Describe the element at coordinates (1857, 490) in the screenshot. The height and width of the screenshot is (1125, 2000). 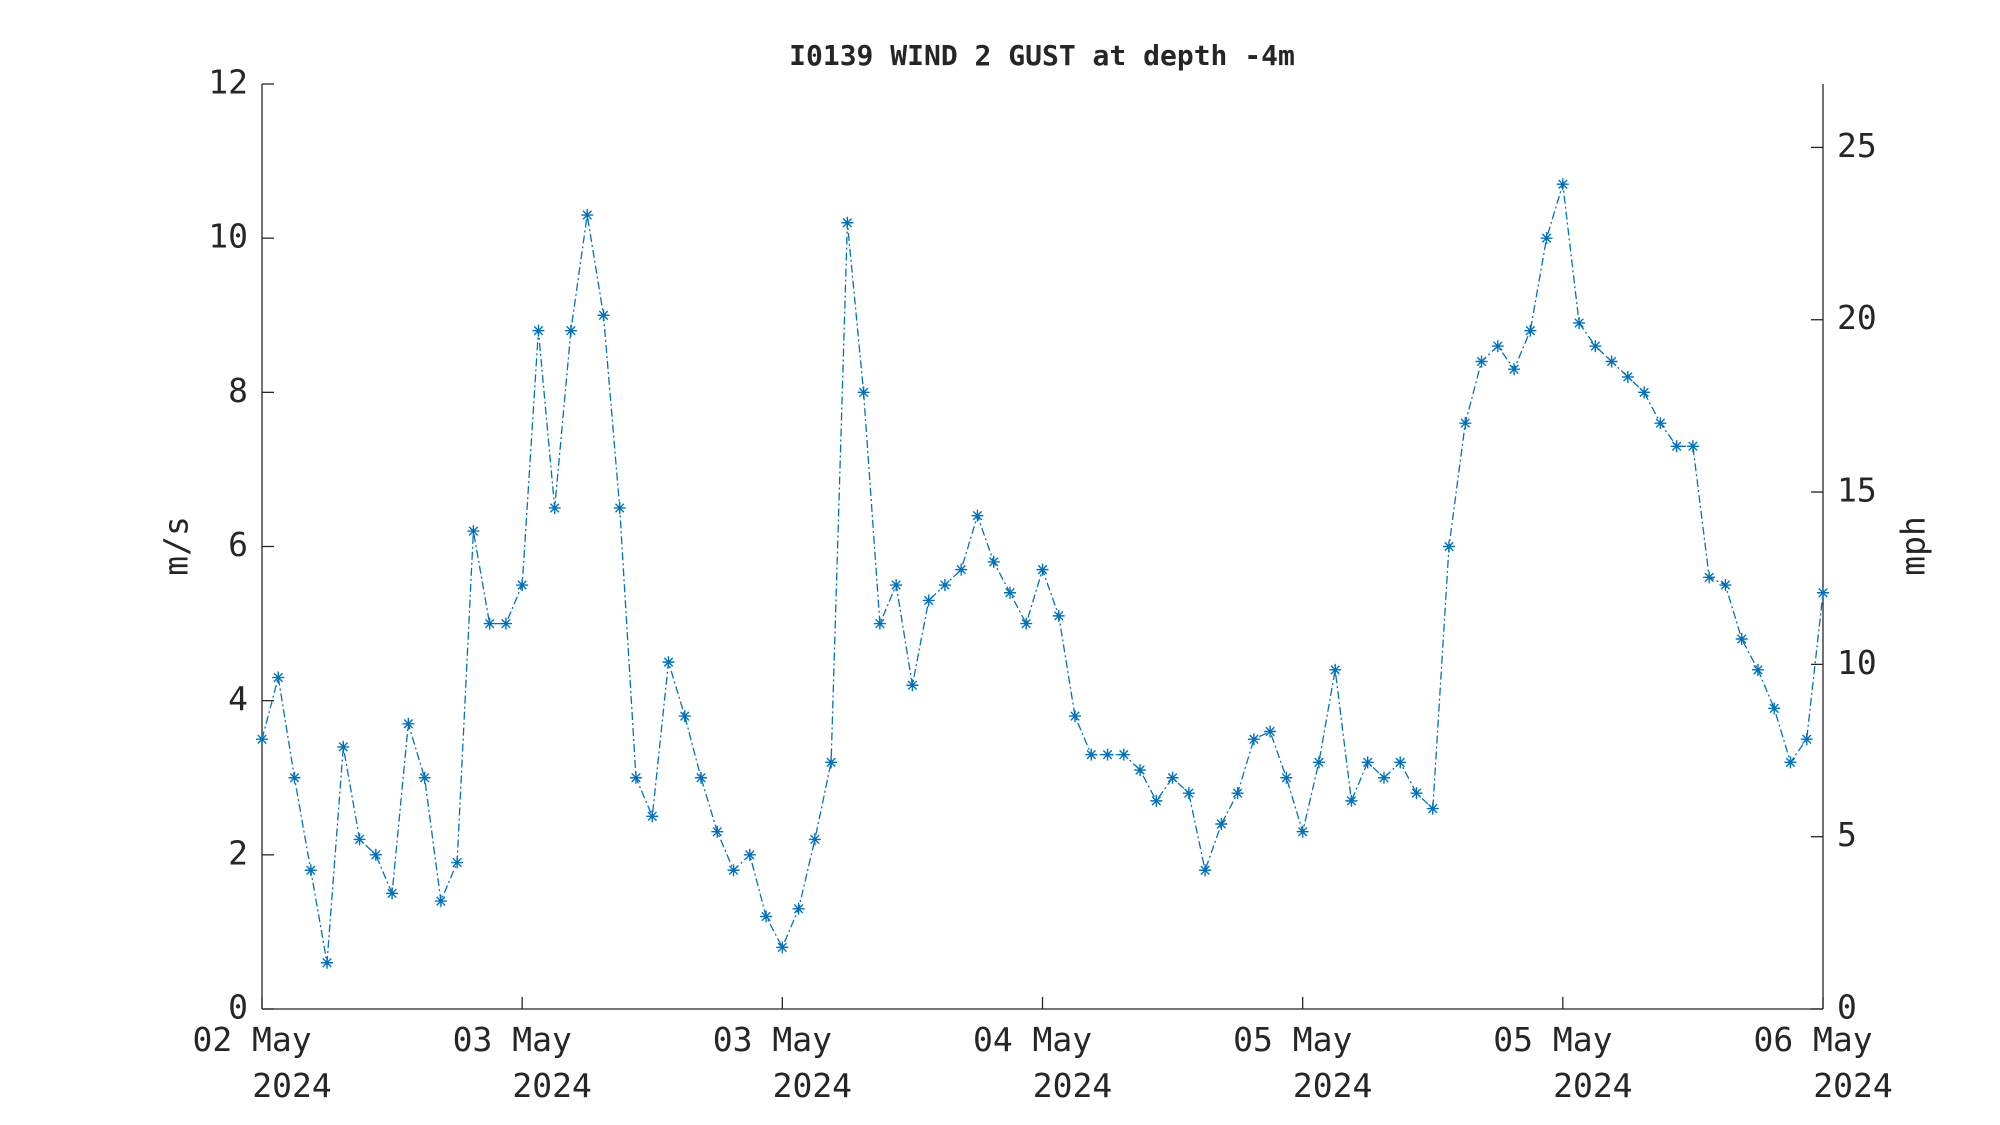
I see `y2-tick-label: 15` at that location.